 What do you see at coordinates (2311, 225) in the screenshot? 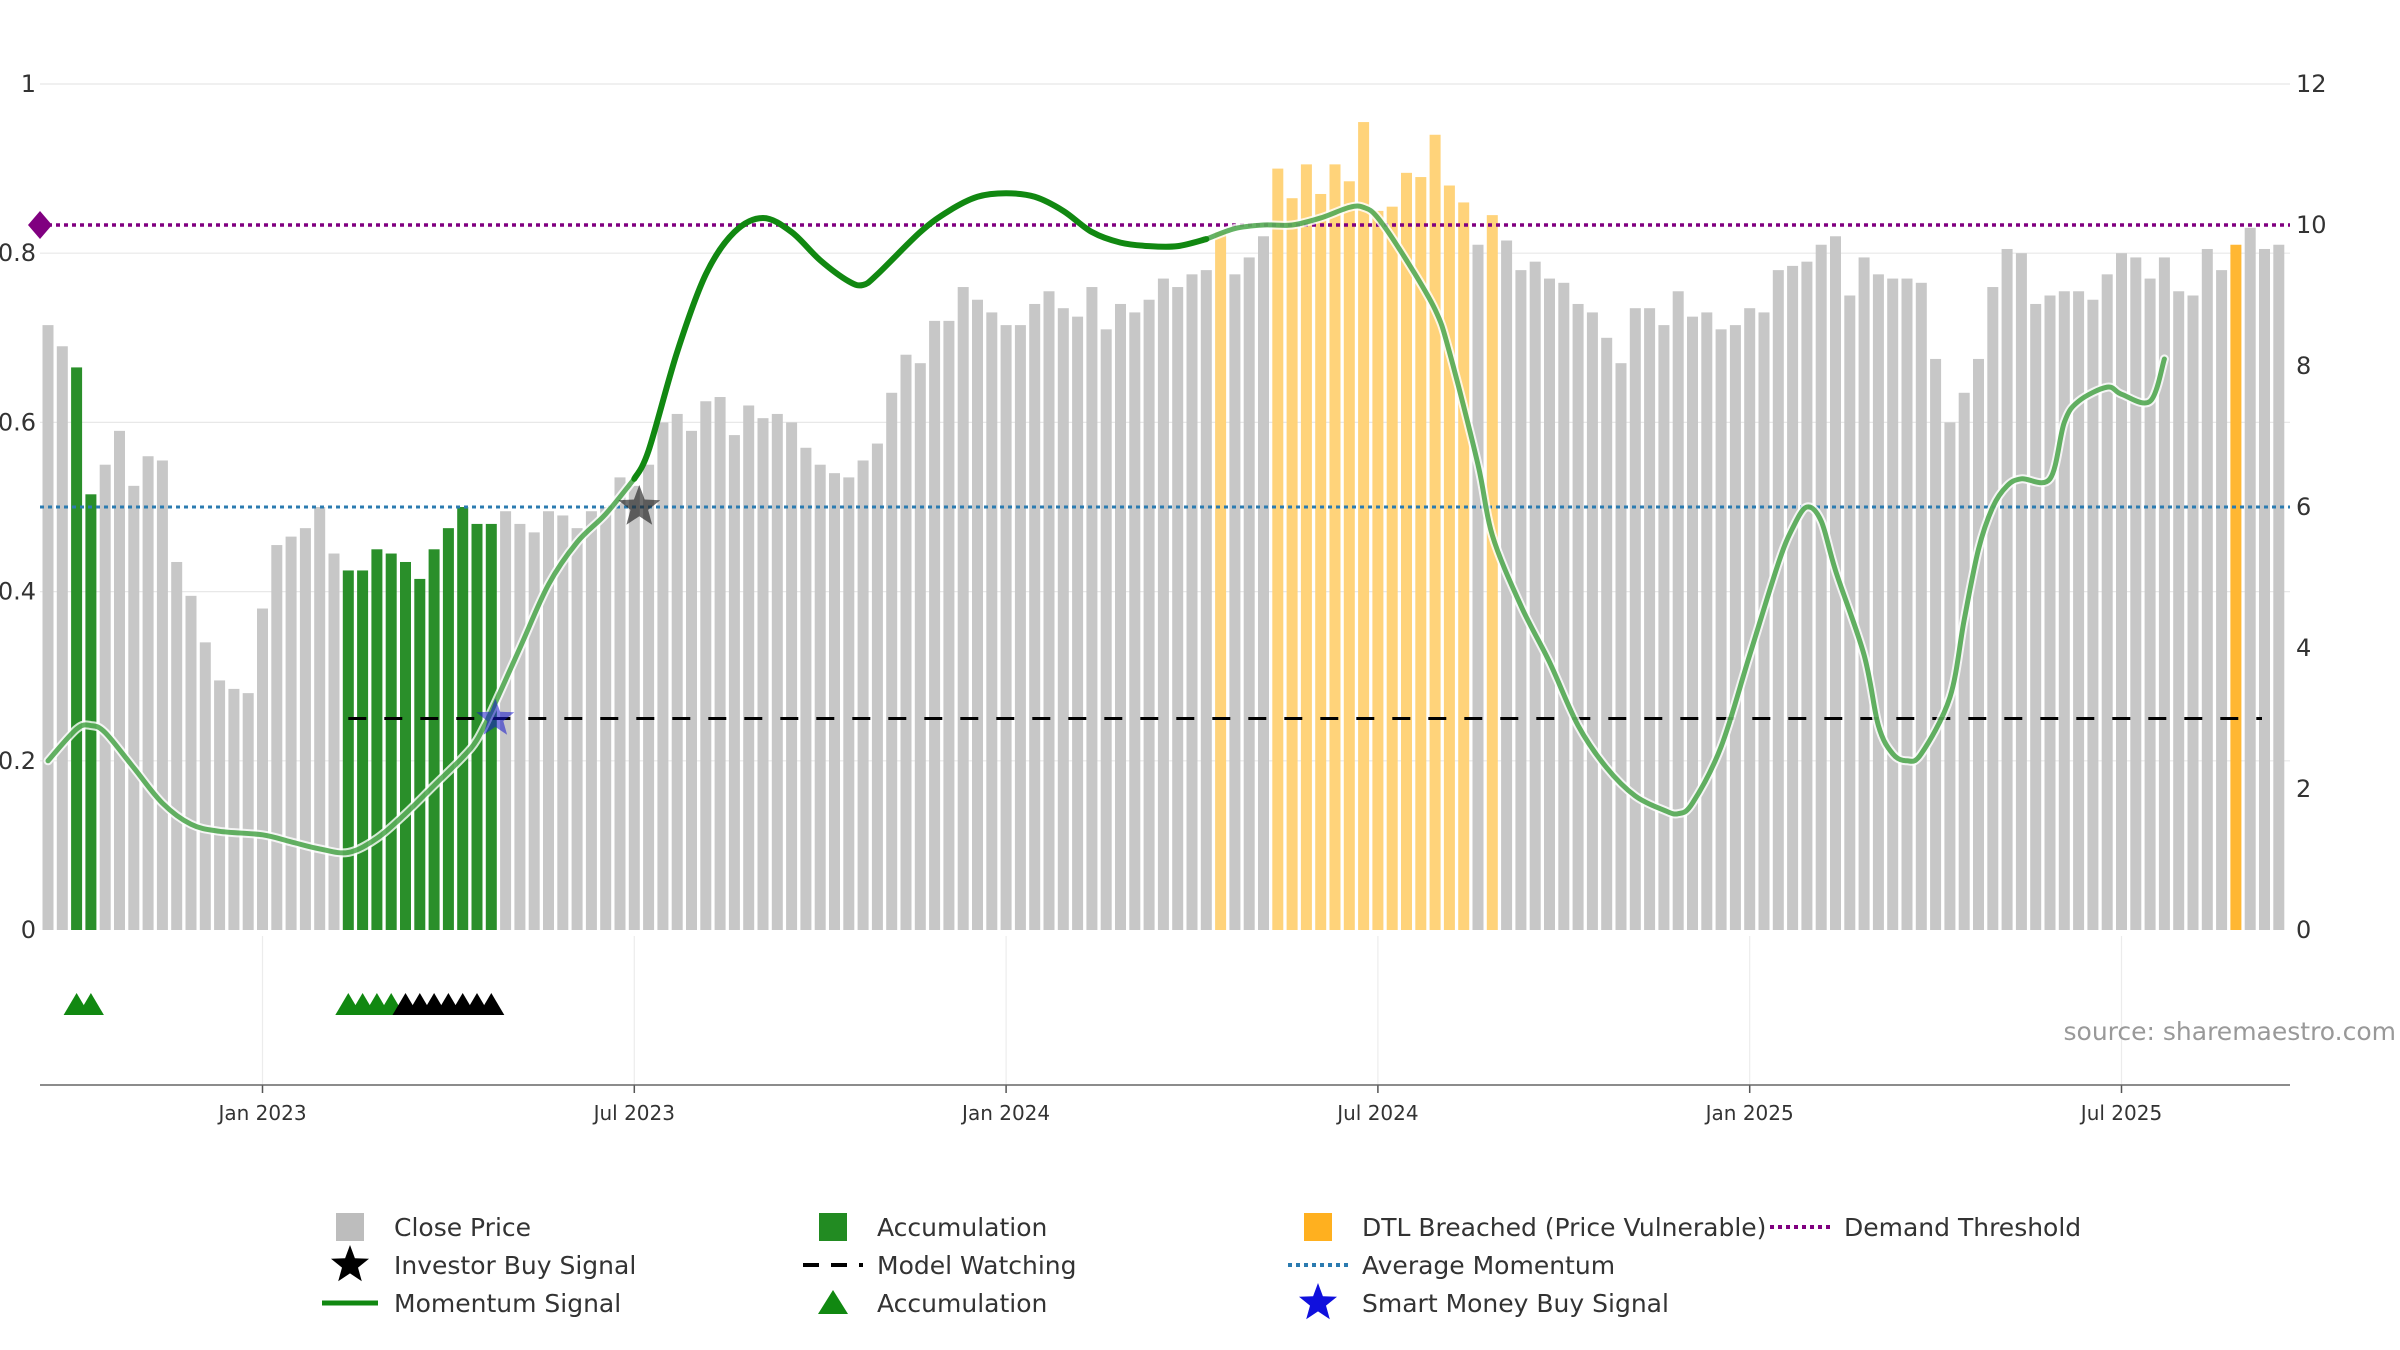
I see `right-axis-tick-label: 10` at bounding box center [2311, 225].